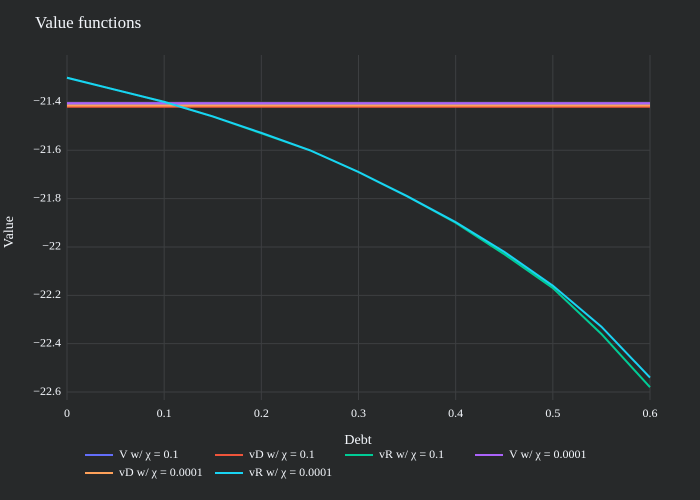 The width and height of the screenshot is (700, 500). What do you see at coordinates (47, 101) in the screenshot?
I see `y-tick-label: −21.4` at bounding box center [47, 101].